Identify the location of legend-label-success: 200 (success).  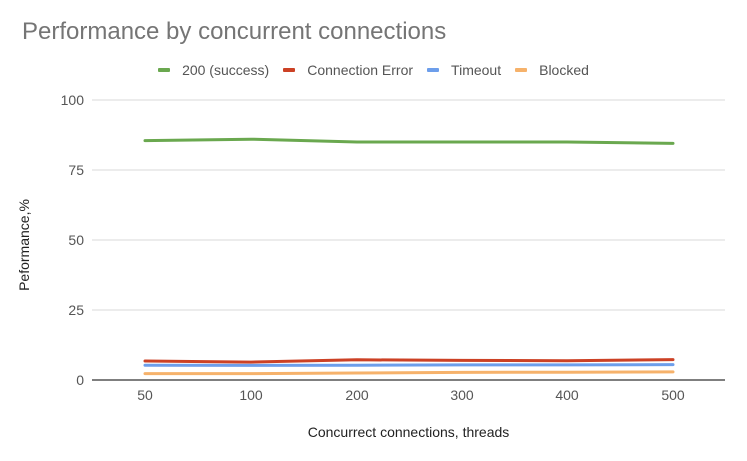
(226, 70).